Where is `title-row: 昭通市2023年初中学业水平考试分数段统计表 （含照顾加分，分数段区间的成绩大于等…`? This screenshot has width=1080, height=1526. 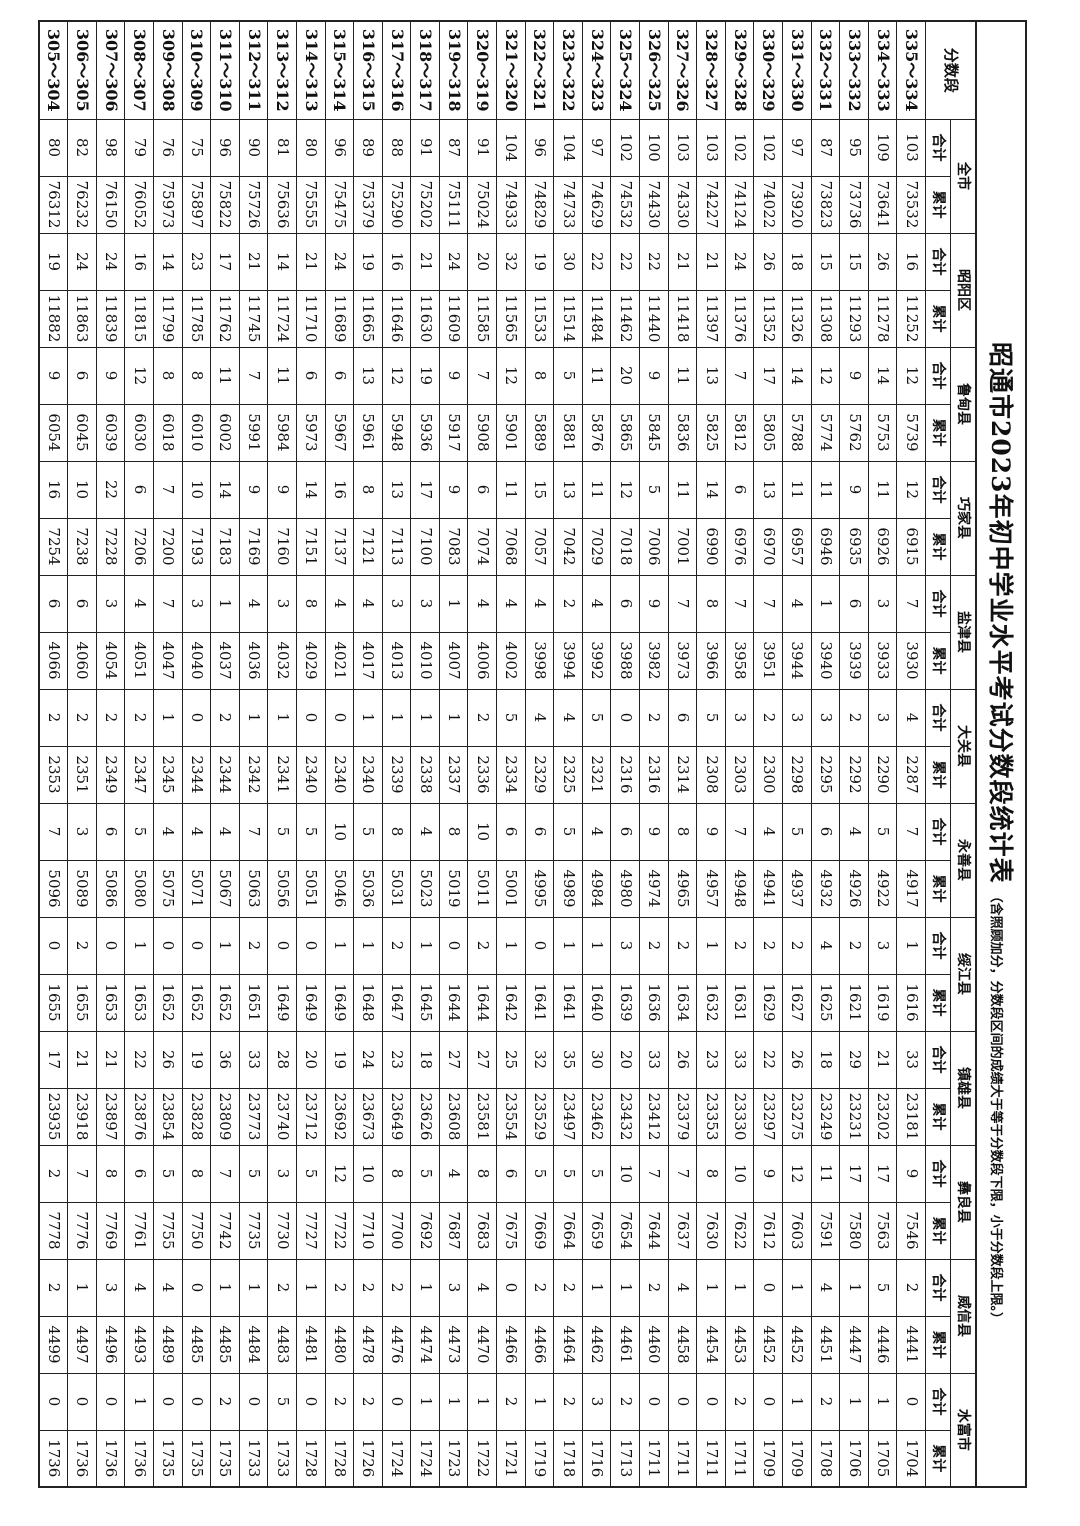 title-row: 昭通市2023年初中学业水平考试分数段统计表 （含照顾加分，分数段区间的成绩大于等… is located at coordinates (1001, 754).